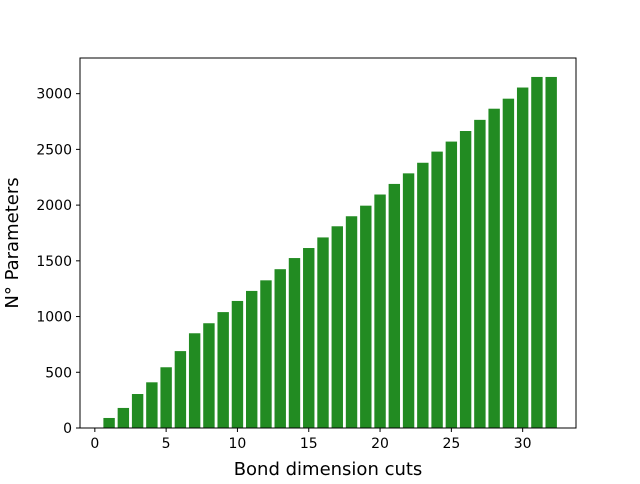 The height and width of the screenshot is (484, 640). I want to click on x-axis-label: Bond dimension cuts, so click(328, 469).